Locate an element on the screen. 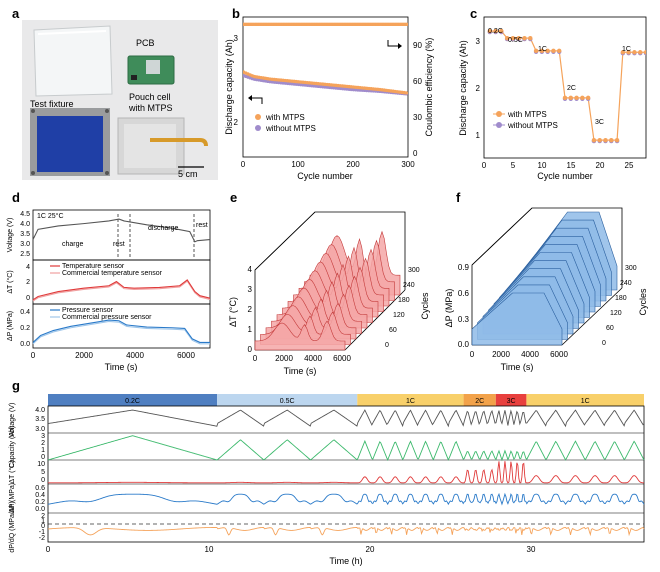 This screenshot has height=572, width=660. e-xtick: 2000 is located at coordinates (284, 358).